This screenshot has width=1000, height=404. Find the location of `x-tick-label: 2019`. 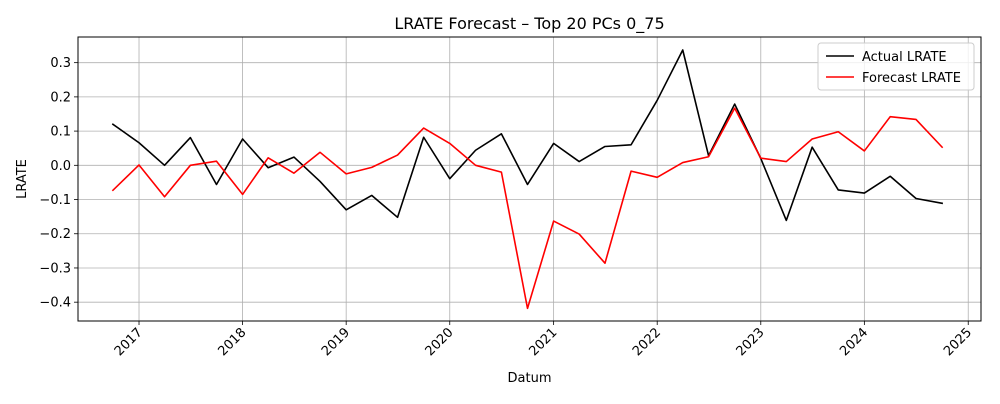

x-tick-label: 2019 is located at coordinates (336, 342).